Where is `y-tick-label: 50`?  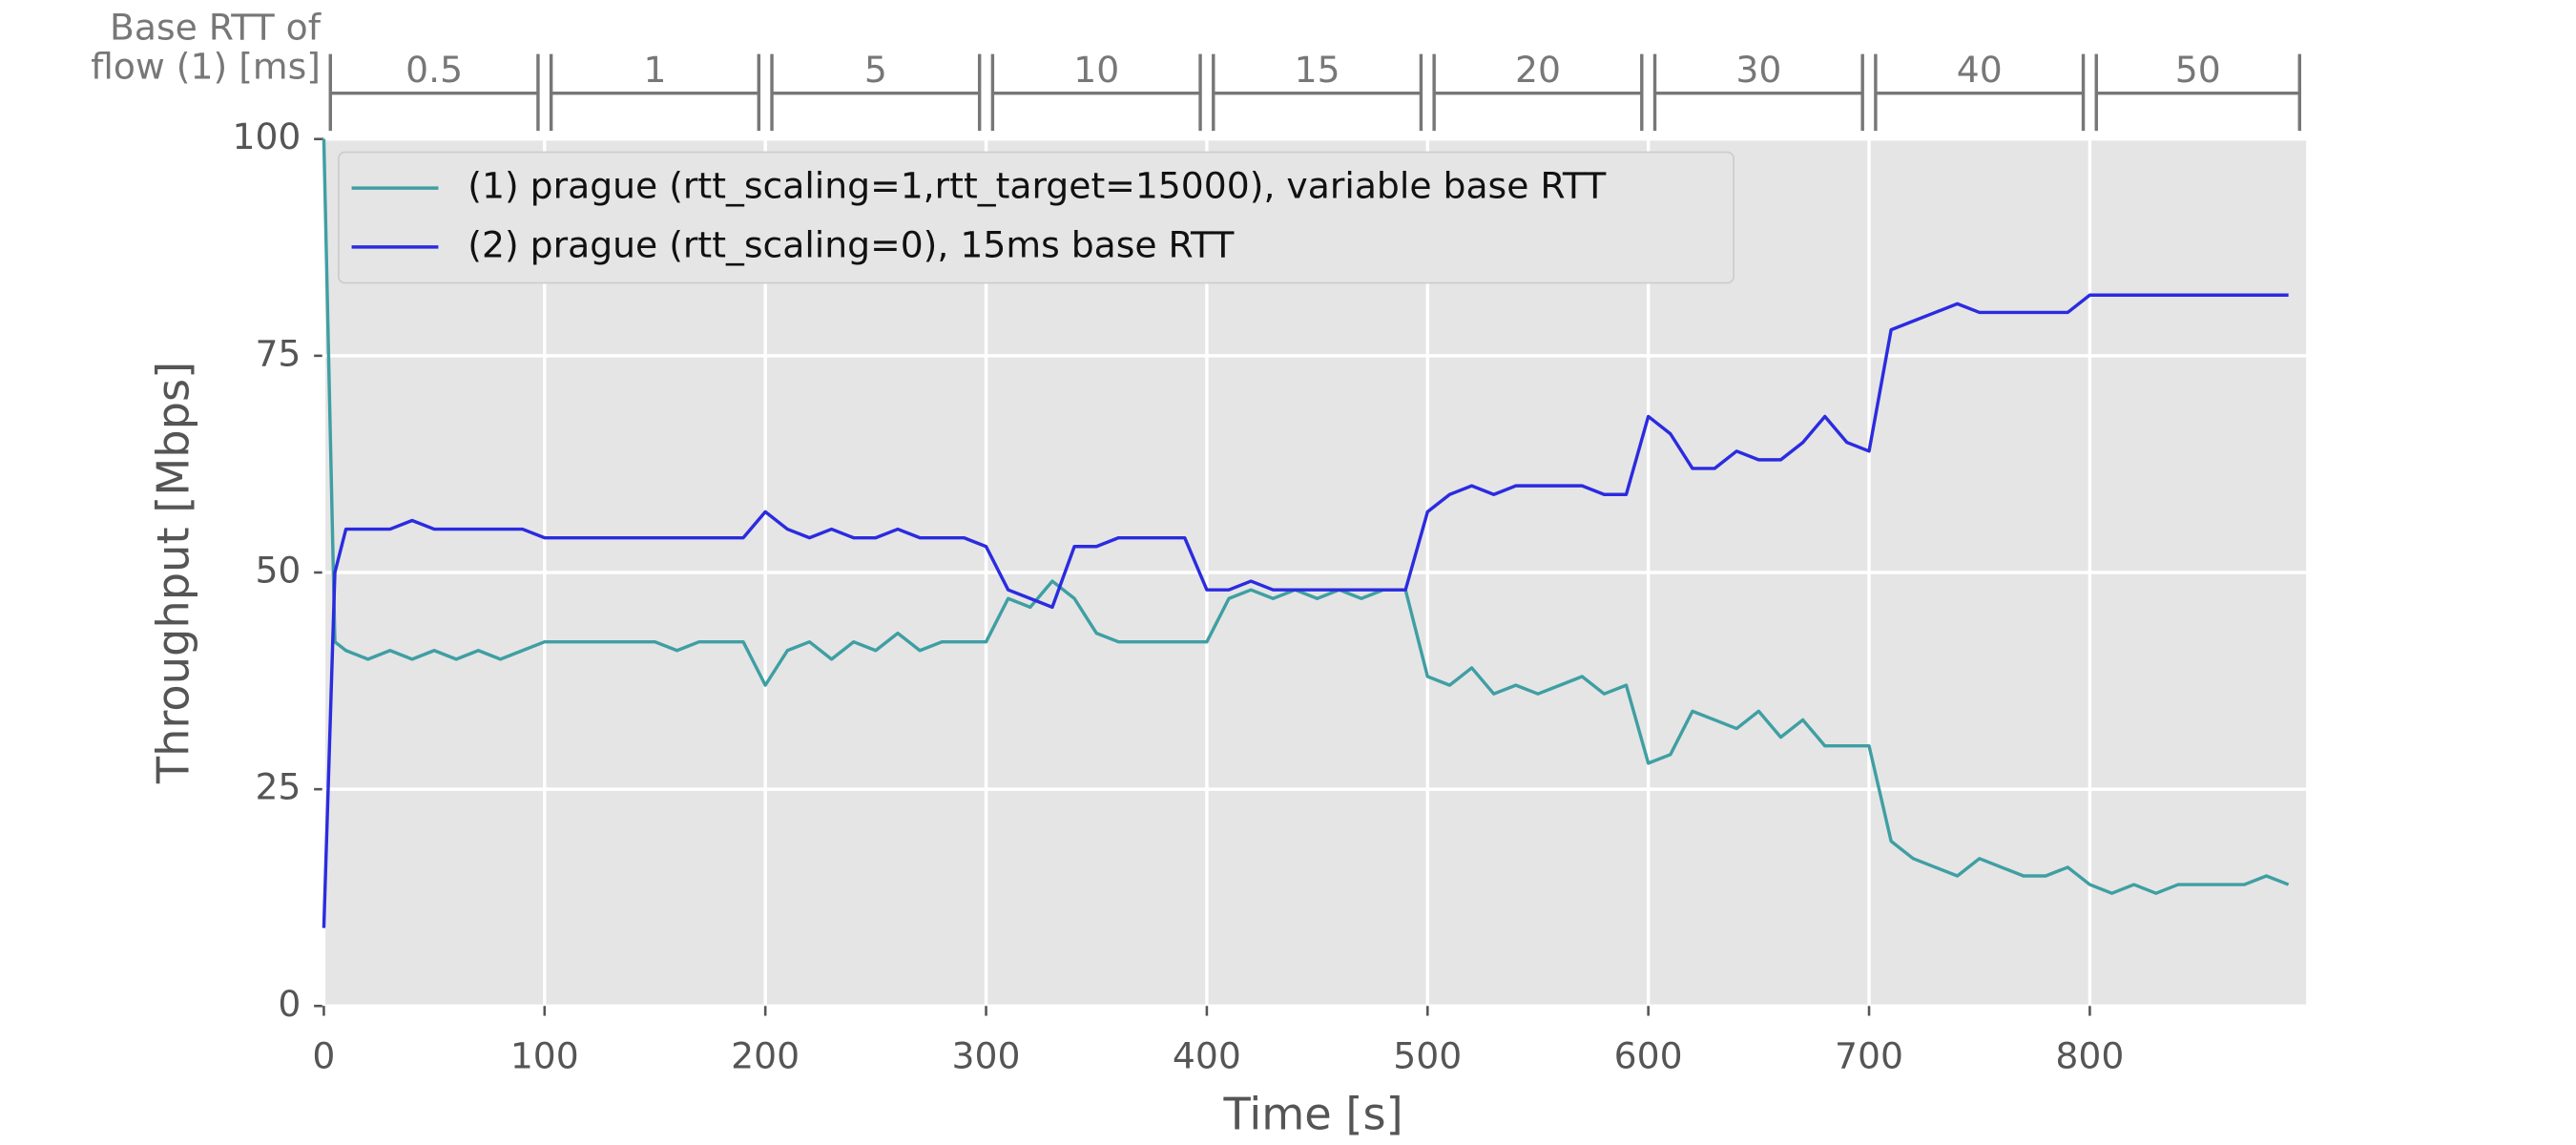
y-tick-label: 50 is located at coordinates (278, 570).